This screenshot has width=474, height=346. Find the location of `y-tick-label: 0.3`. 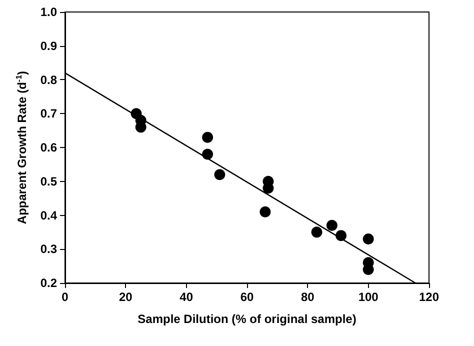

y-tick-label: 0.3 is located at coordinates (49, 249).